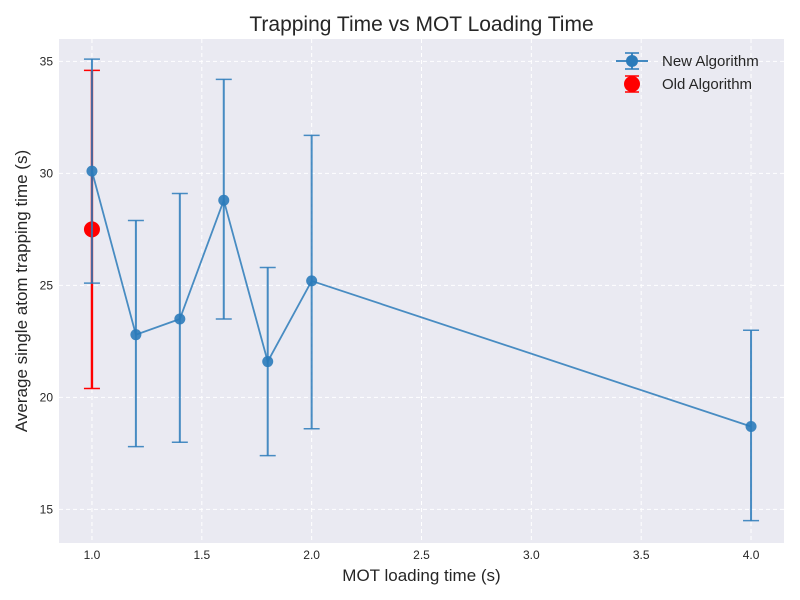  What do you see at coordinates (632, 61) in the screenshot?
I see `legend-new-marker` at bounding box center [632, 61].